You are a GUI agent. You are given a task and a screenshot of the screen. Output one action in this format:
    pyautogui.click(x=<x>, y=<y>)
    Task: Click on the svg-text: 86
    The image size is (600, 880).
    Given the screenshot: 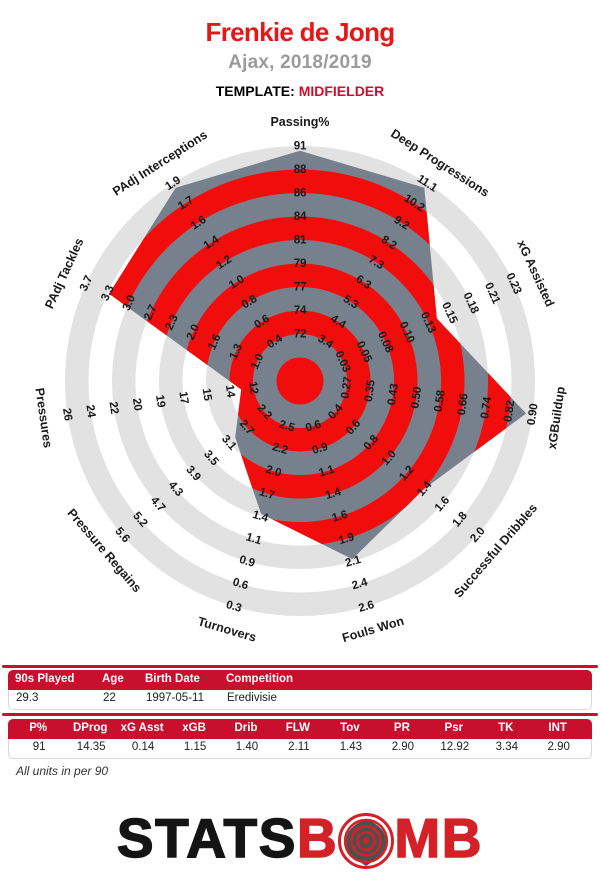 What is the action you would take?
    pyautogui.click(x=300, y=193)
    